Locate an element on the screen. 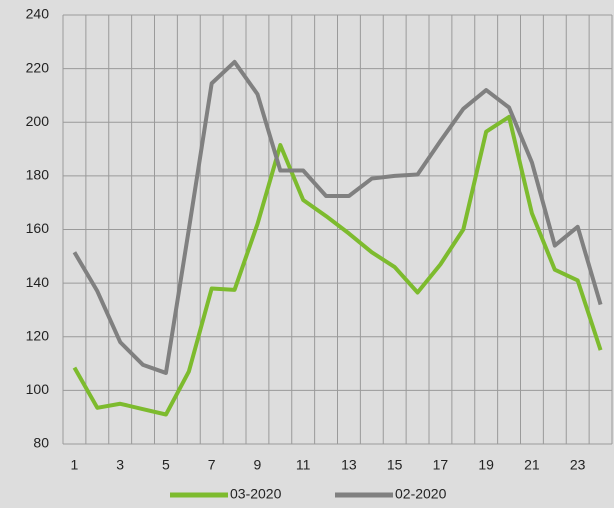 The image size is (614, 508). x-tick-label: 3 is located at coordinates (120, 465).